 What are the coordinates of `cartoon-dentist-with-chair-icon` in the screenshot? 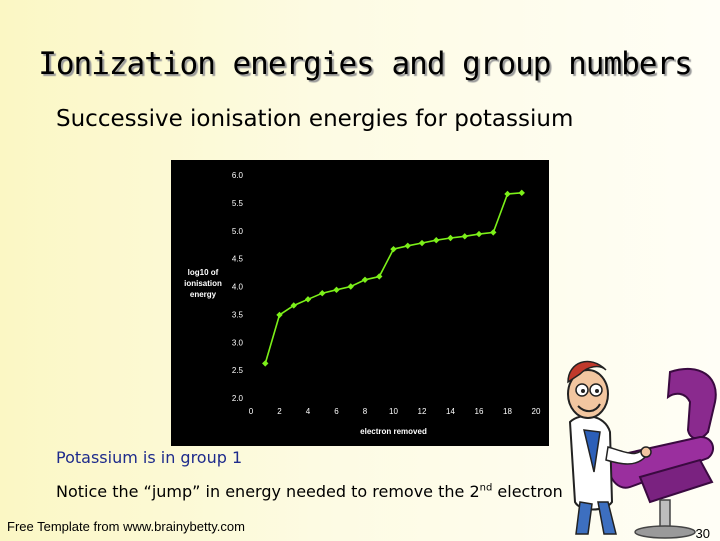 It's located at (642, 449).